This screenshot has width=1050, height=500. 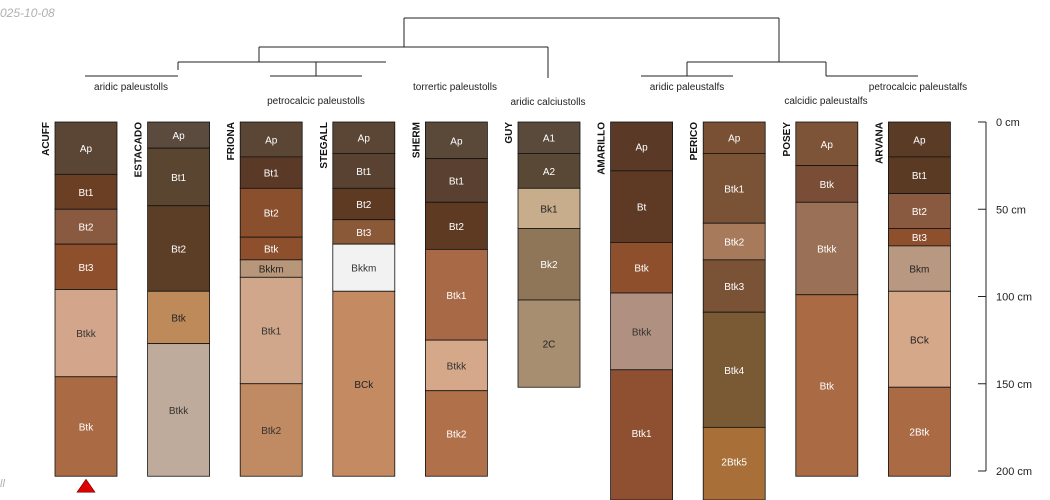 I want to click on profile-name-estacado: ESTACADO, so click(x=139, y=150).